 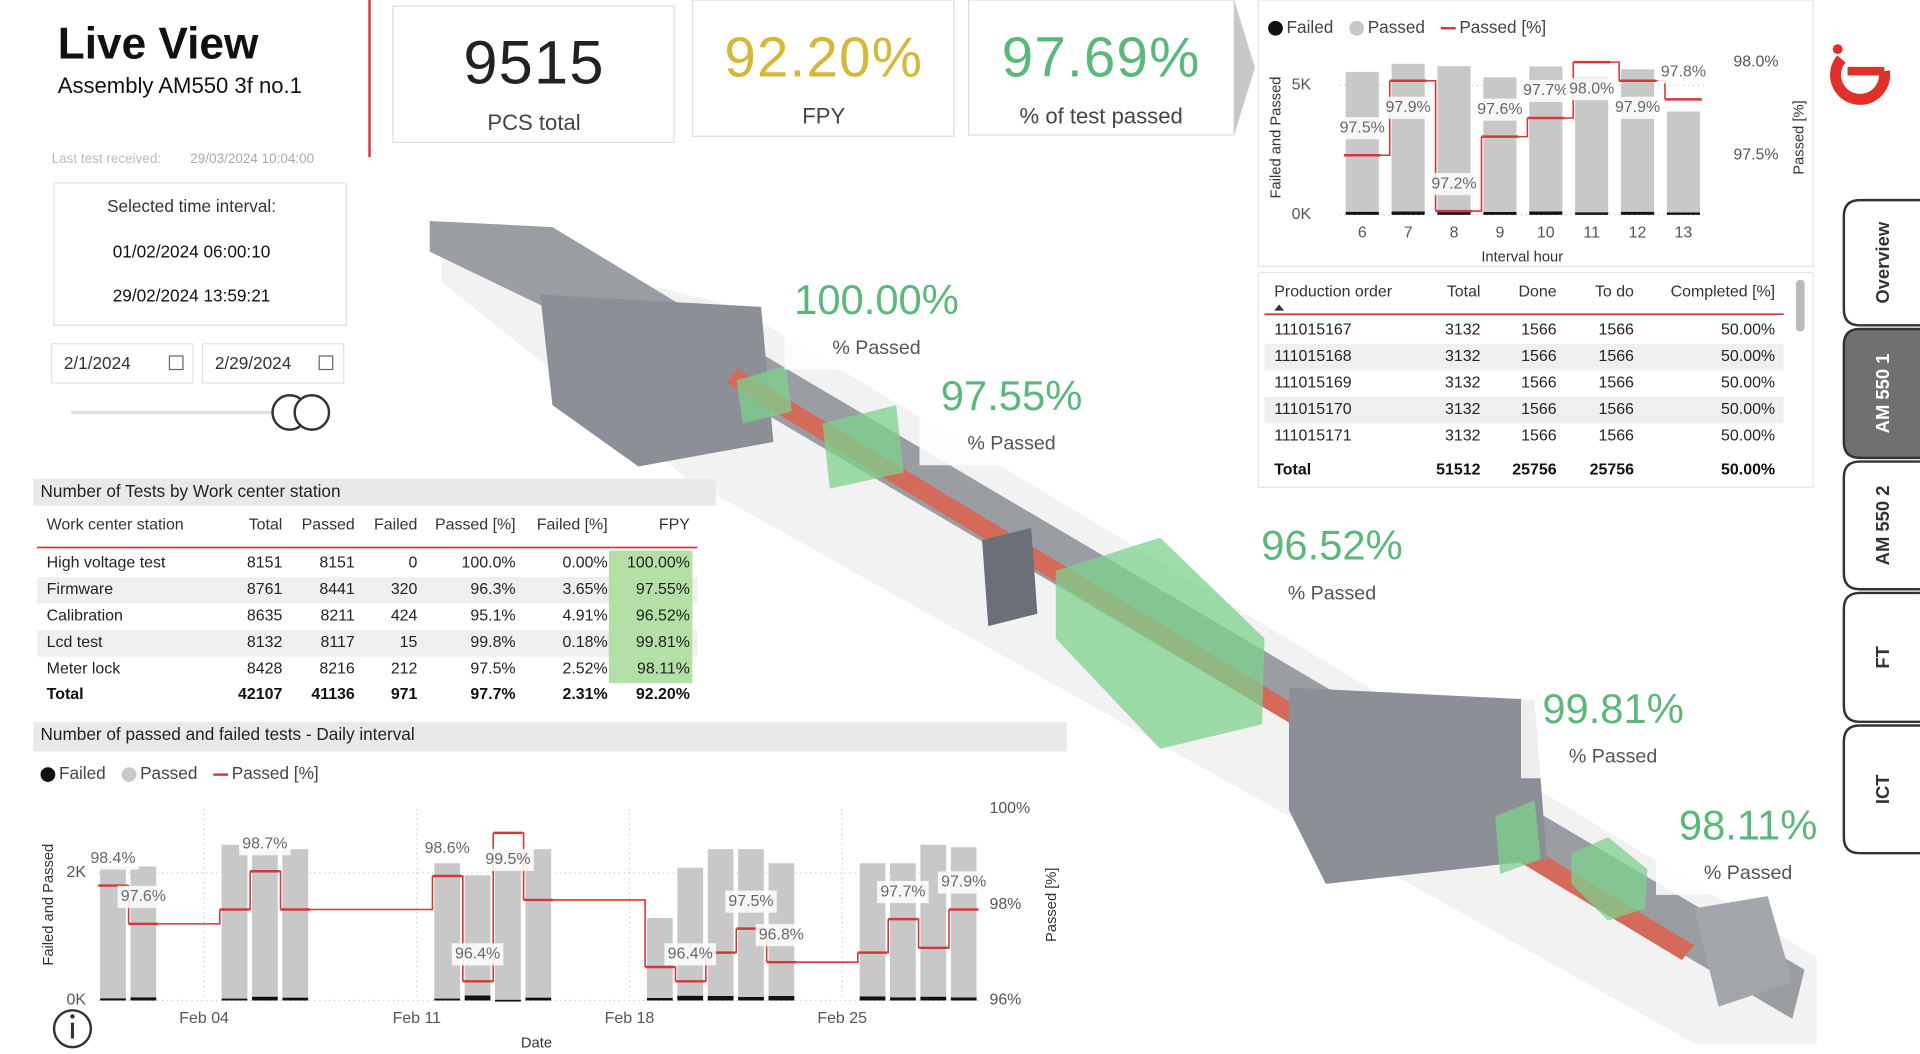 I want to click on table-cell: 95.1%, so click(x=492, y=616).